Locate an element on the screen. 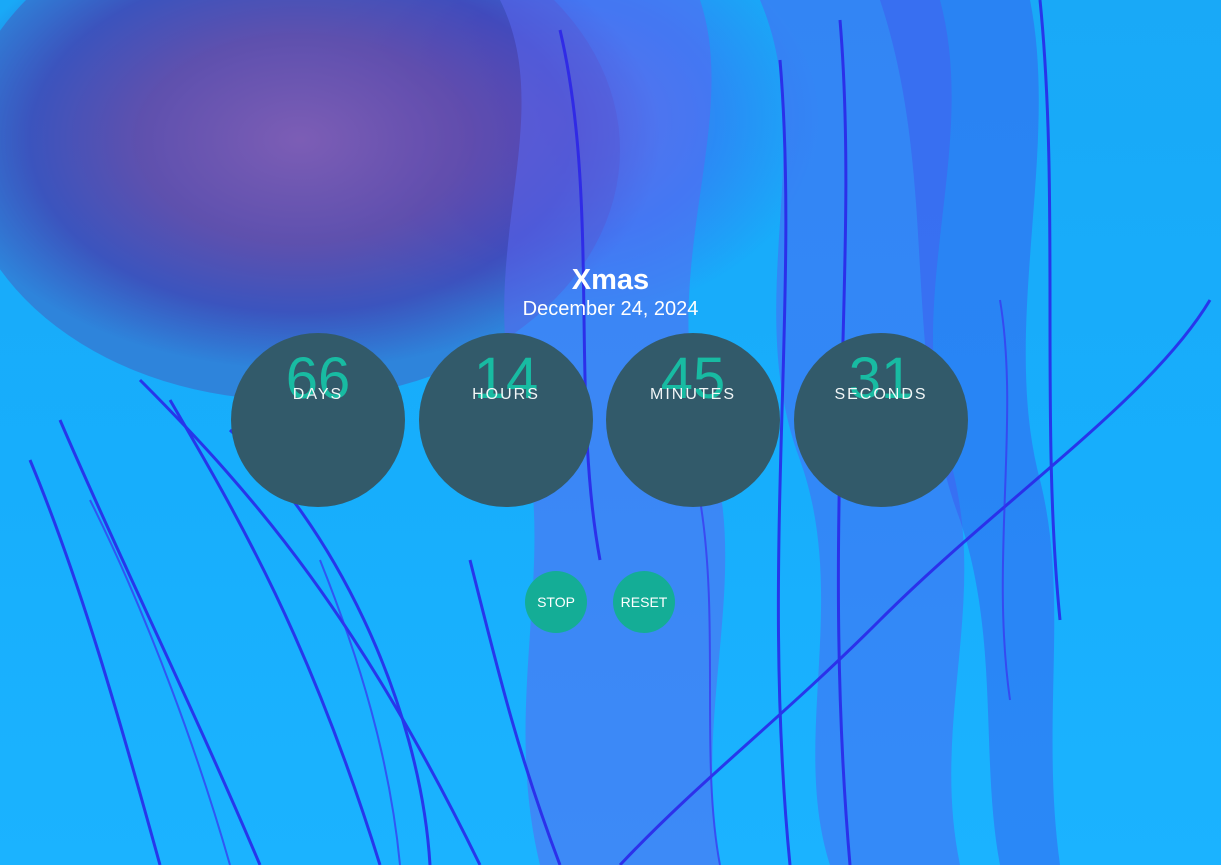 This screenshot has height=865, width=1221. countdown-hours-label: HOURS is located at coordinates (506, 394).